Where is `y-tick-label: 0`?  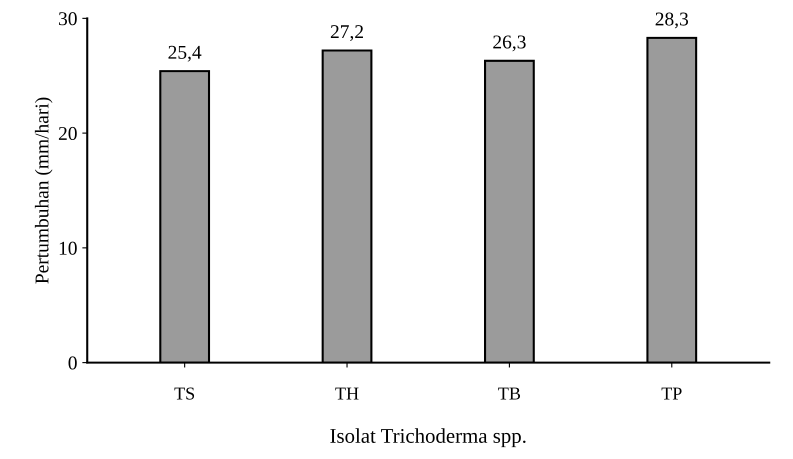
y-tick-label: 0 is located at coordinates (72, 363).